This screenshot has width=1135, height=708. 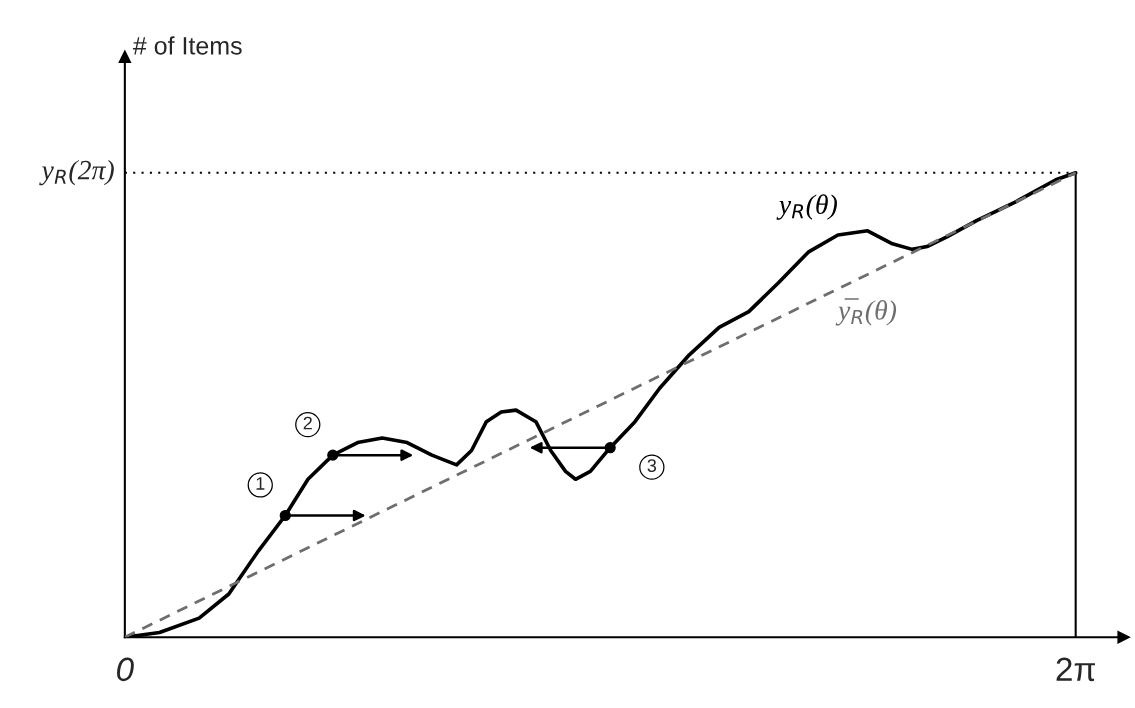 I want to click on ref-line-label: y$_{R}$(2π), so click(x=76, y=172).